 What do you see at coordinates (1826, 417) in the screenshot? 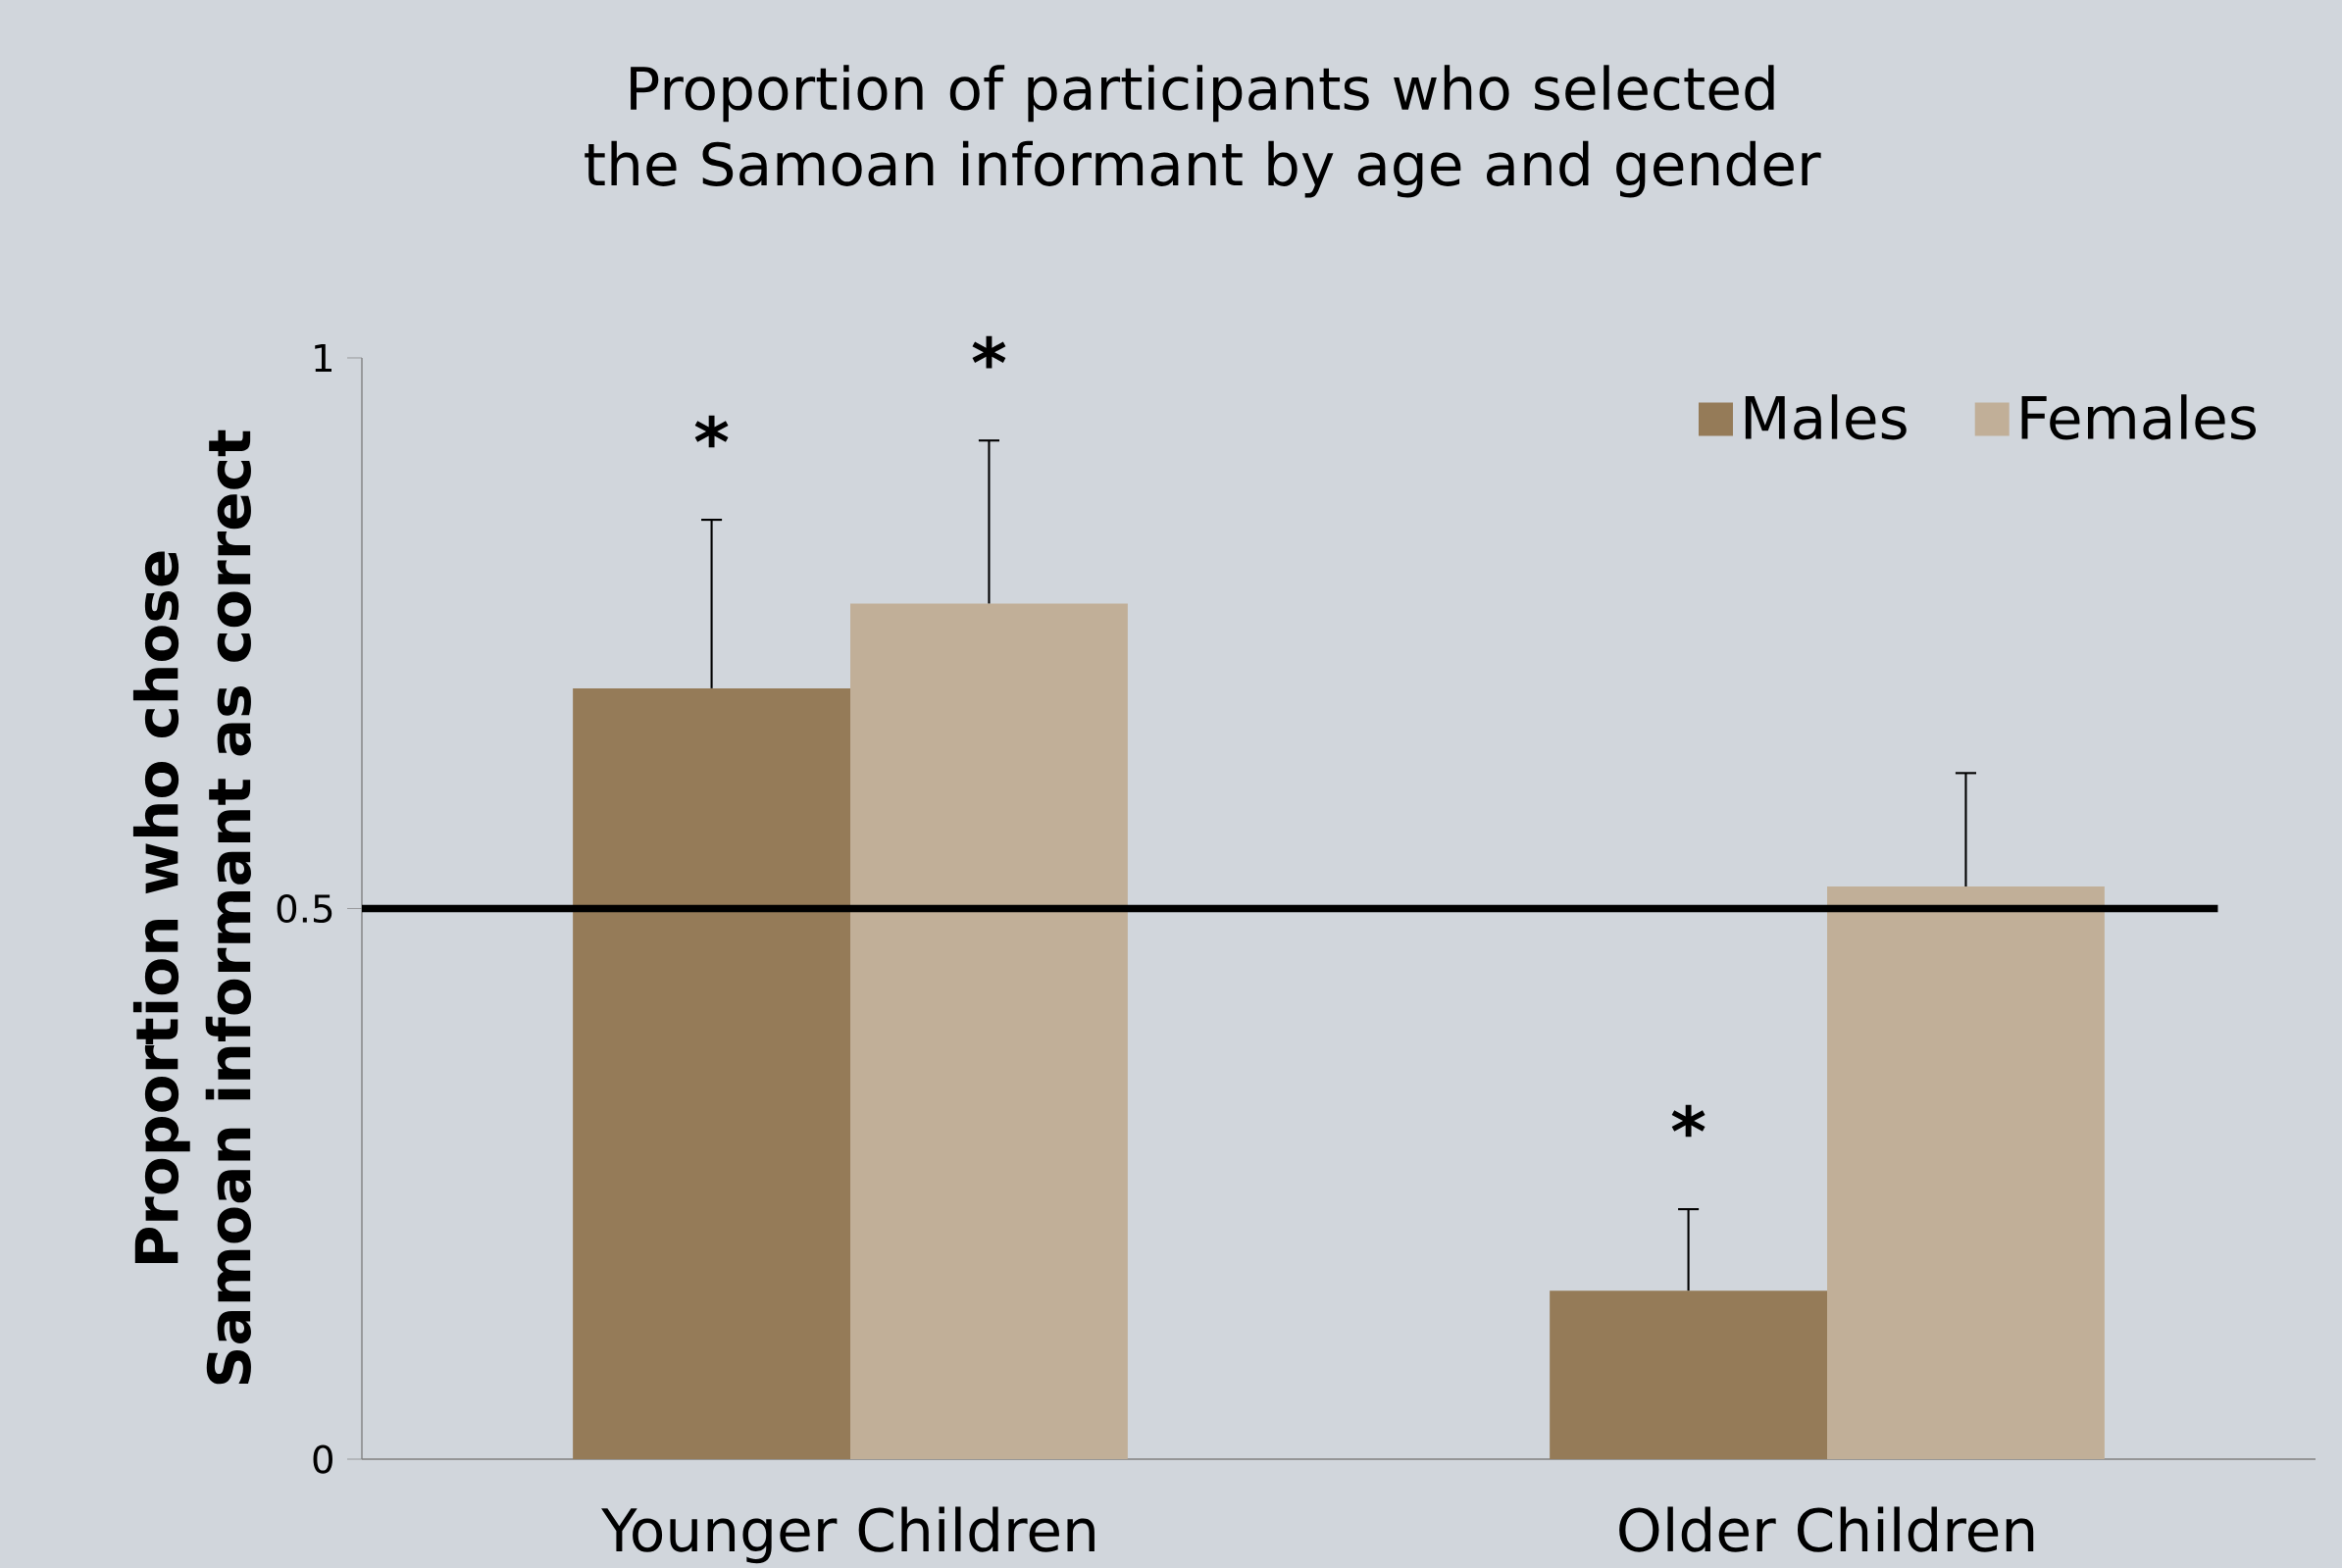
I see `legend-label: Males` at bounding box center [1826, 417].